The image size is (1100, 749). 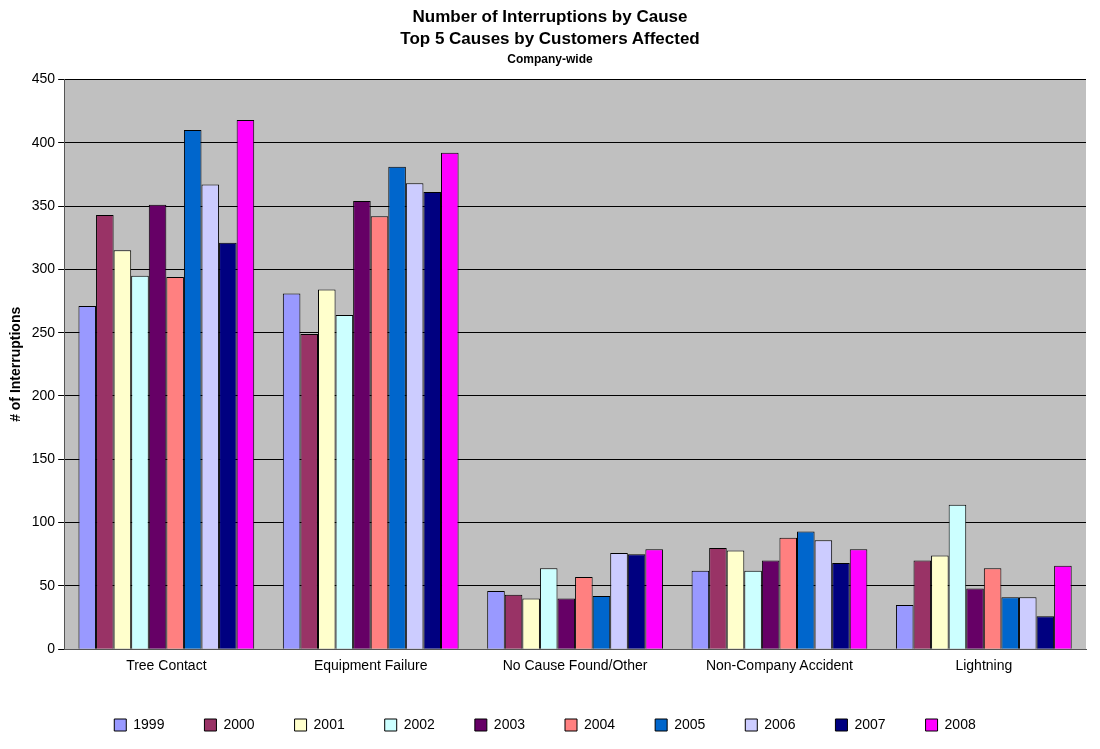 What do you see at coordinates (43, 204) in the screenshot?
I see `y-tick-label: 350` at bounding box center [43, 204].